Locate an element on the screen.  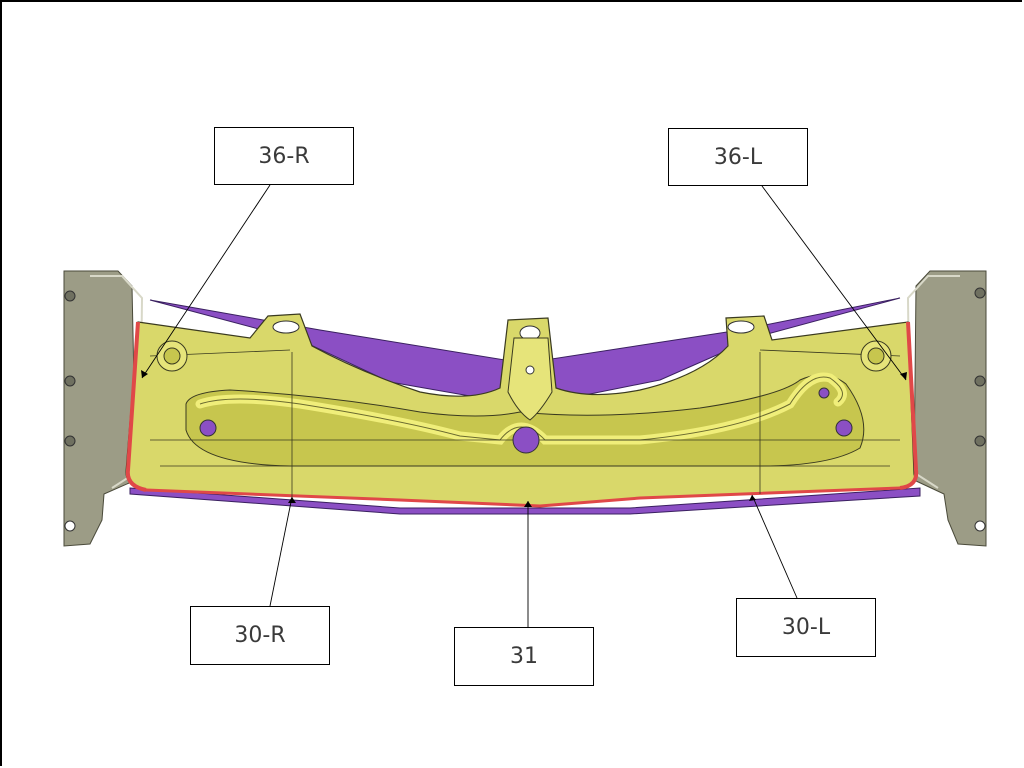
leader-30-l is located at coordinates (774, 546).